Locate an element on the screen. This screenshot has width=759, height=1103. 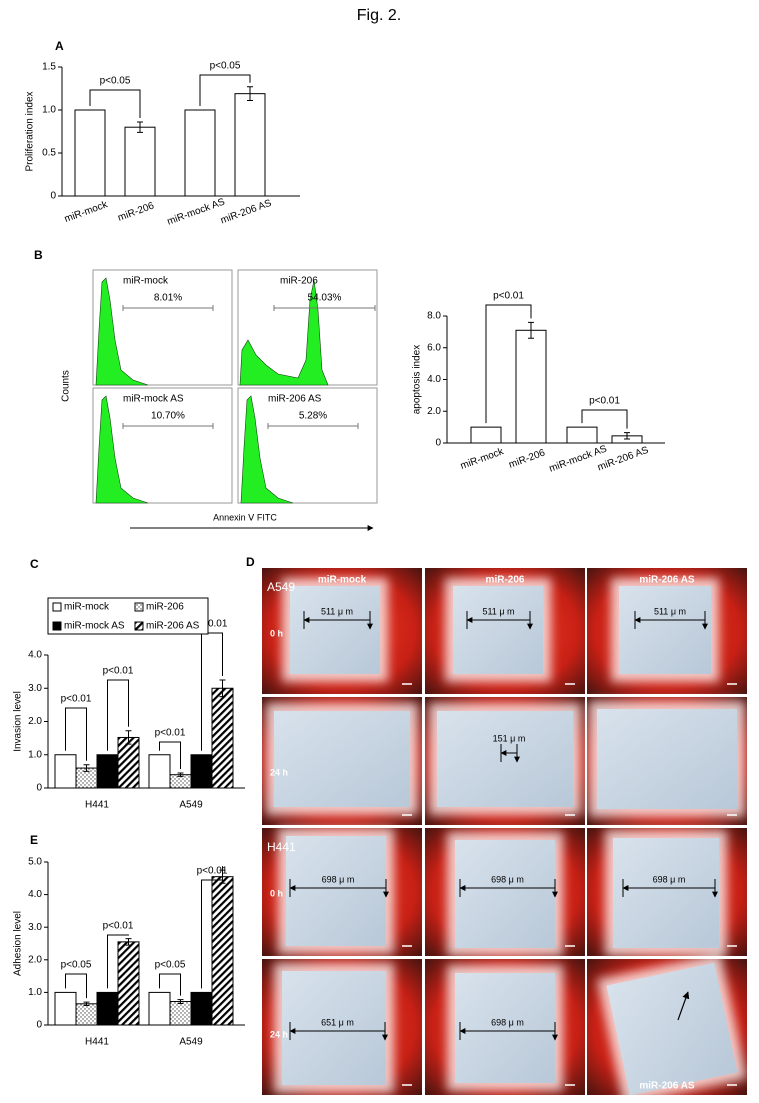
micrograph: 651 μ m is located at coordinates (342, 1027).